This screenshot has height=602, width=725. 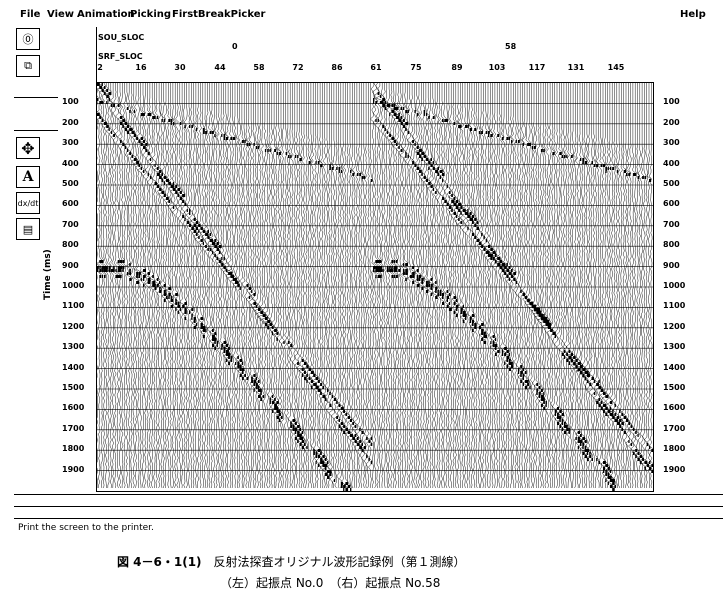 I want to click on shot-right-number: 58, so click(x=511, y=46).